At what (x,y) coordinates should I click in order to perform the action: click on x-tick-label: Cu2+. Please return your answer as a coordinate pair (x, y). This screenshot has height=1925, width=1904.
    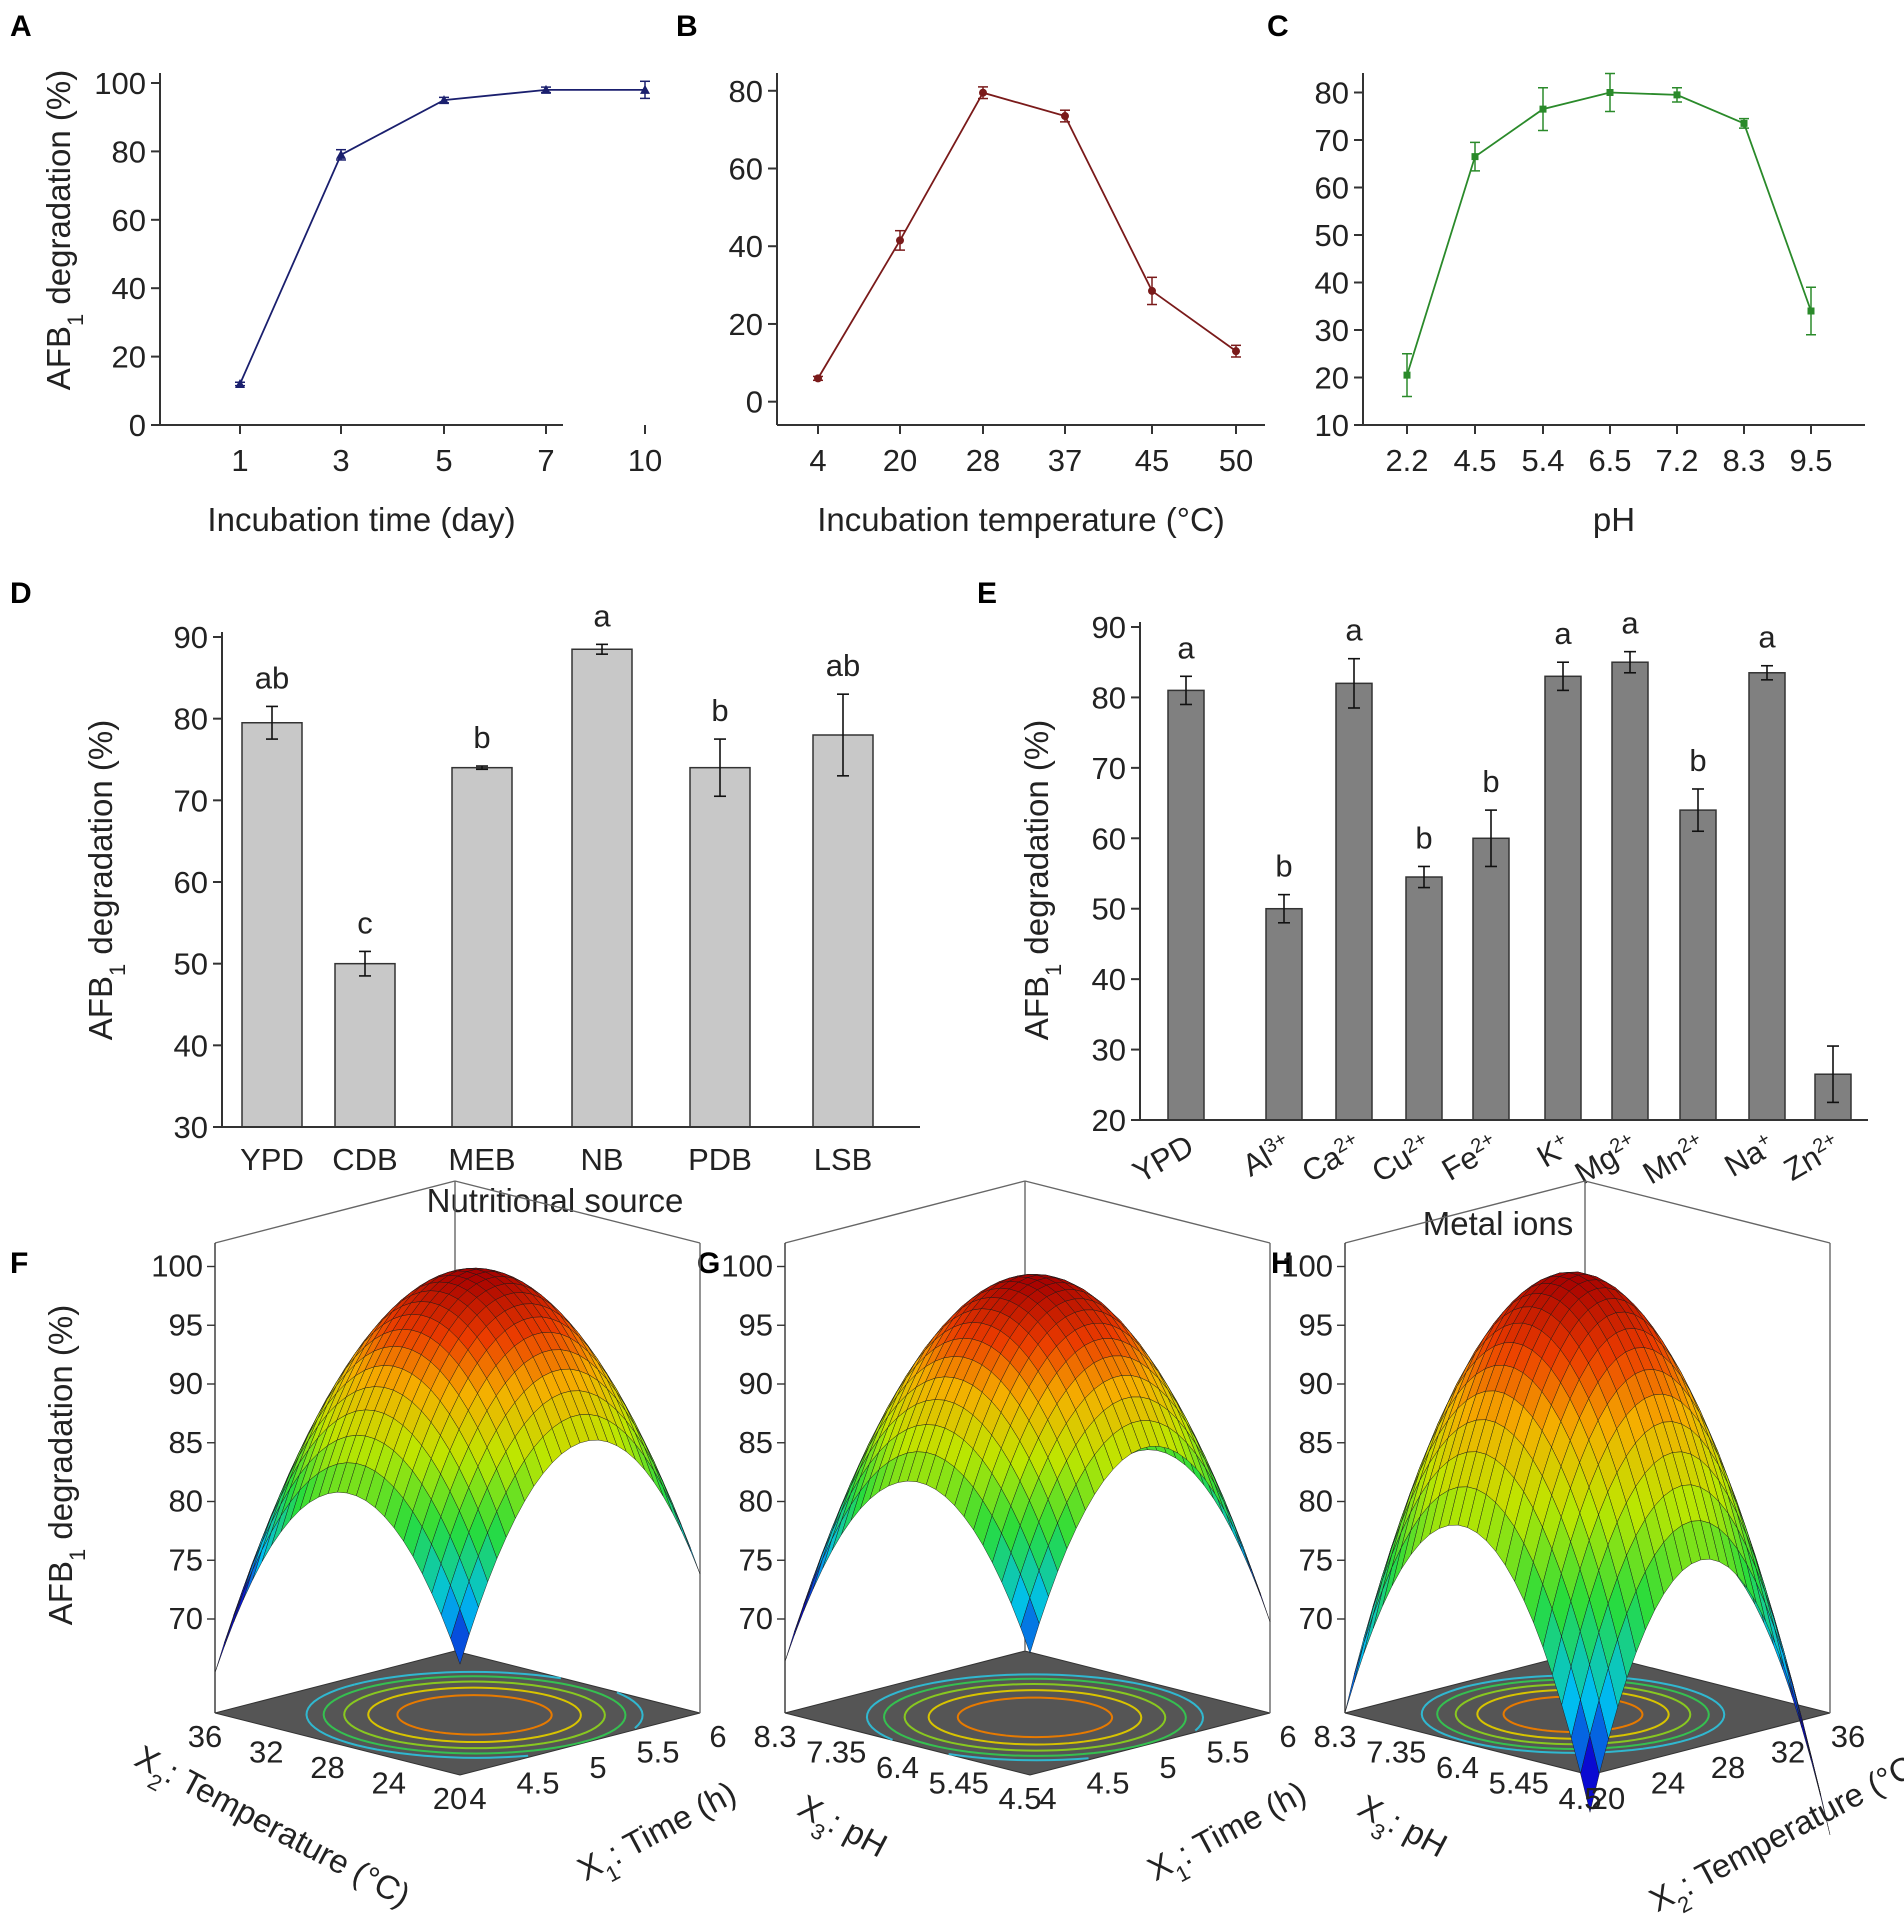
    Looking at the image, I should click on (1402, 1159).